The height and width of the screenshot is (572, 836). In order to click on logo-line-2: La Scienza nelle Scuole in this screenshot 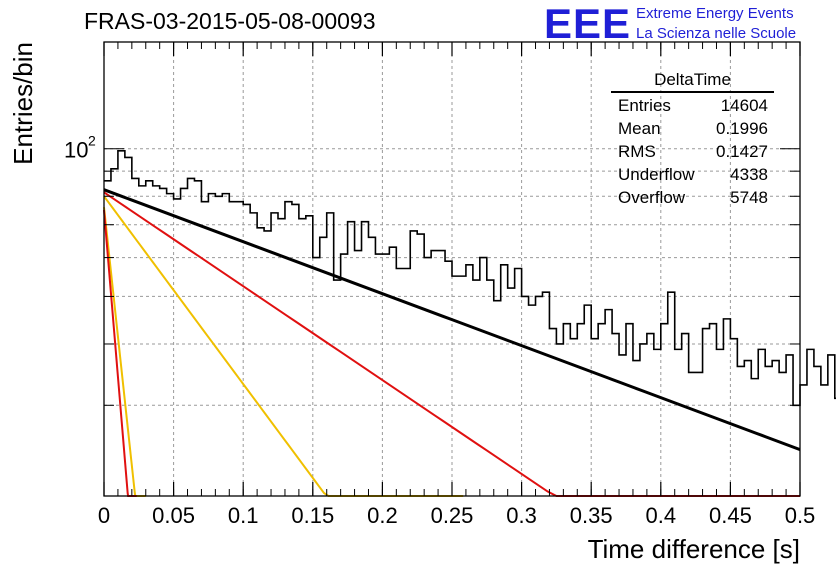, I will do `click(716, 33)`.